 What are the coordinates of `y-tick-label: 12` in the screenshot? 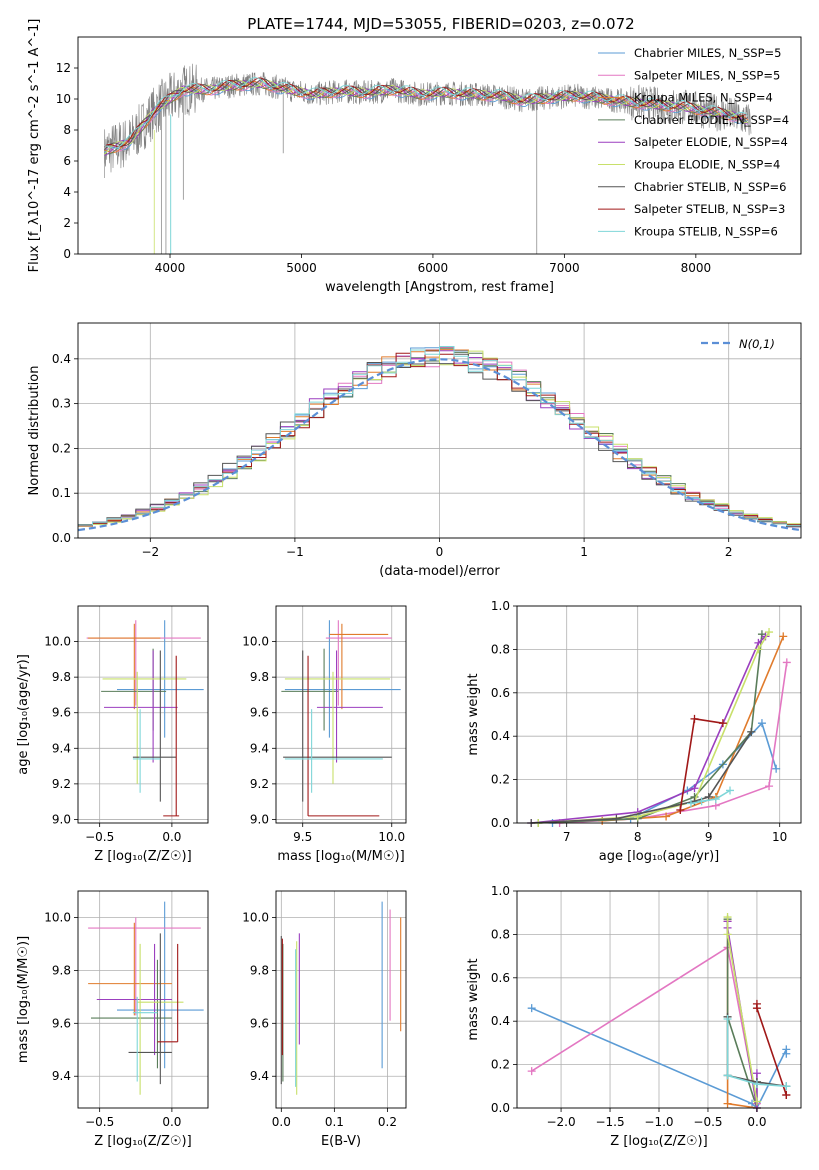 It's located at (63, 68).